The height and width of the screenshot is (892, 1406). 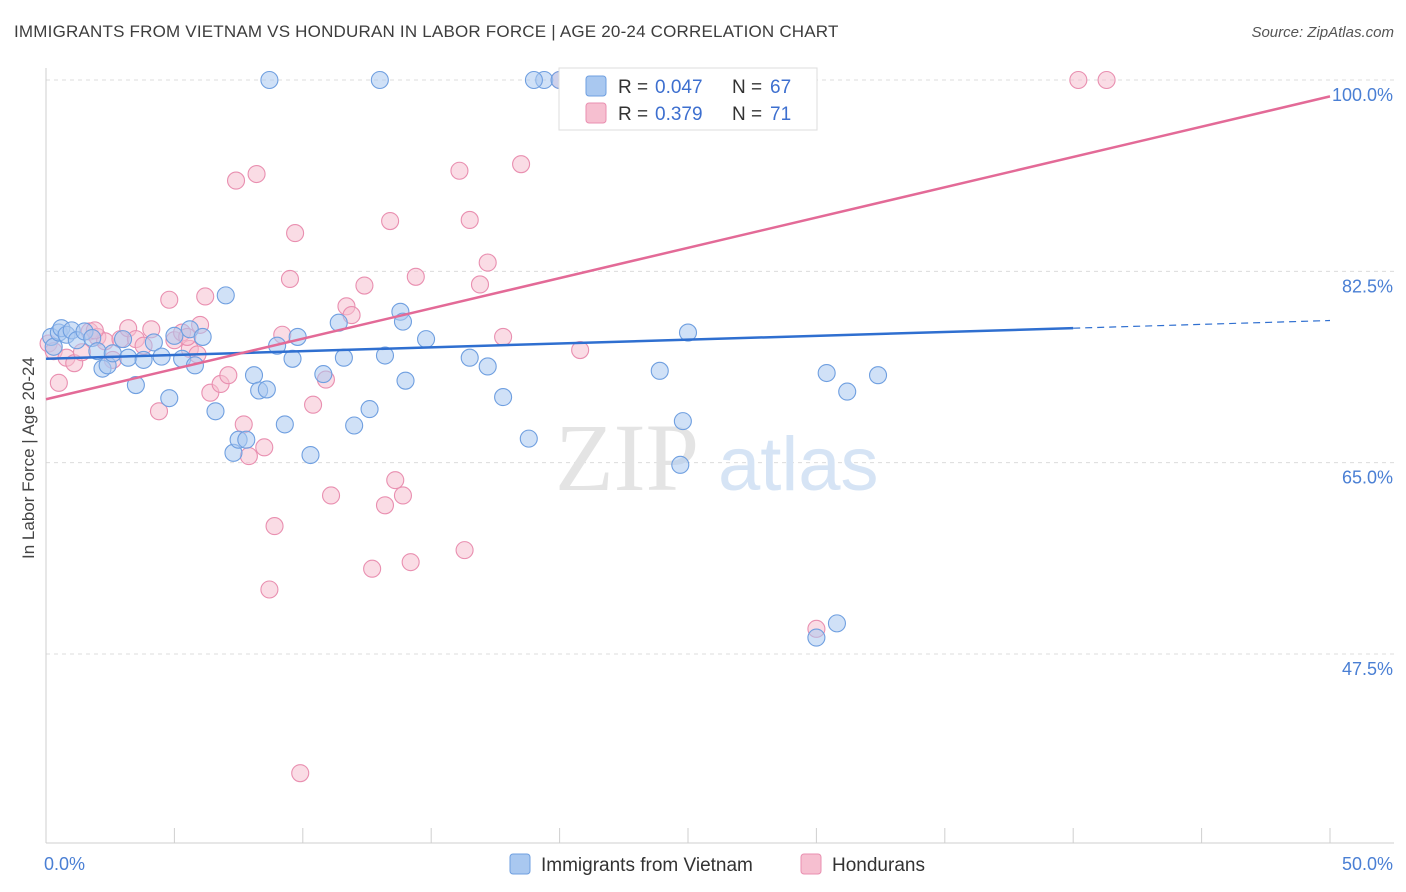 I want to click on series-legend: Immigrants from Vietnam Hondurans, so click(x=717, y=864).